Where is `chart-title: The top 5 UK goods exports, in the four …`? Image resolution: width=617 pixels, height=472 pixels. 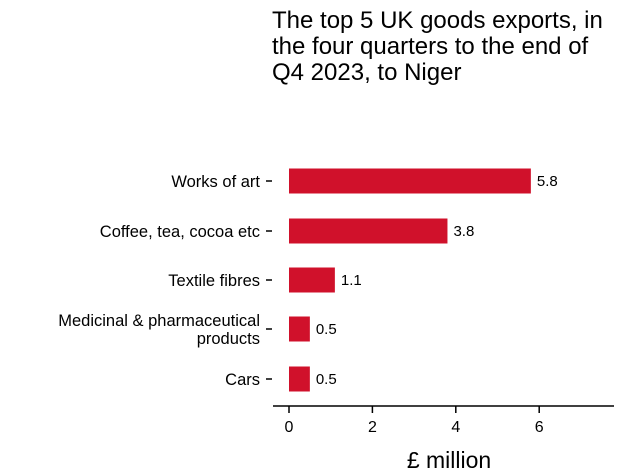
chart-title: The top 5 UK goods exports, in the four … is located at coordinates (437, 46).